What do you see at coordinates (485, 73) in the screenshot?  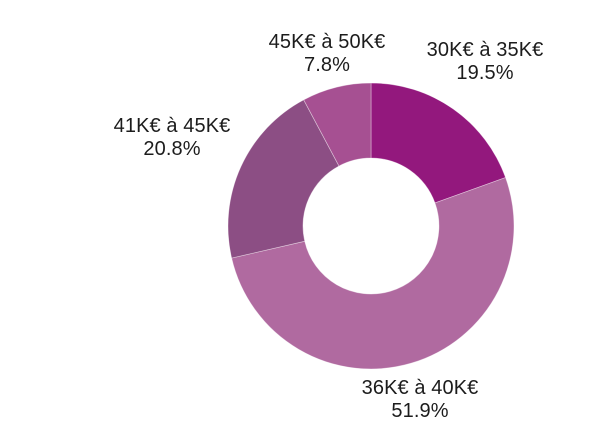 I see `slice-label-percent: 19.5%` at bounding box center [485, 73].